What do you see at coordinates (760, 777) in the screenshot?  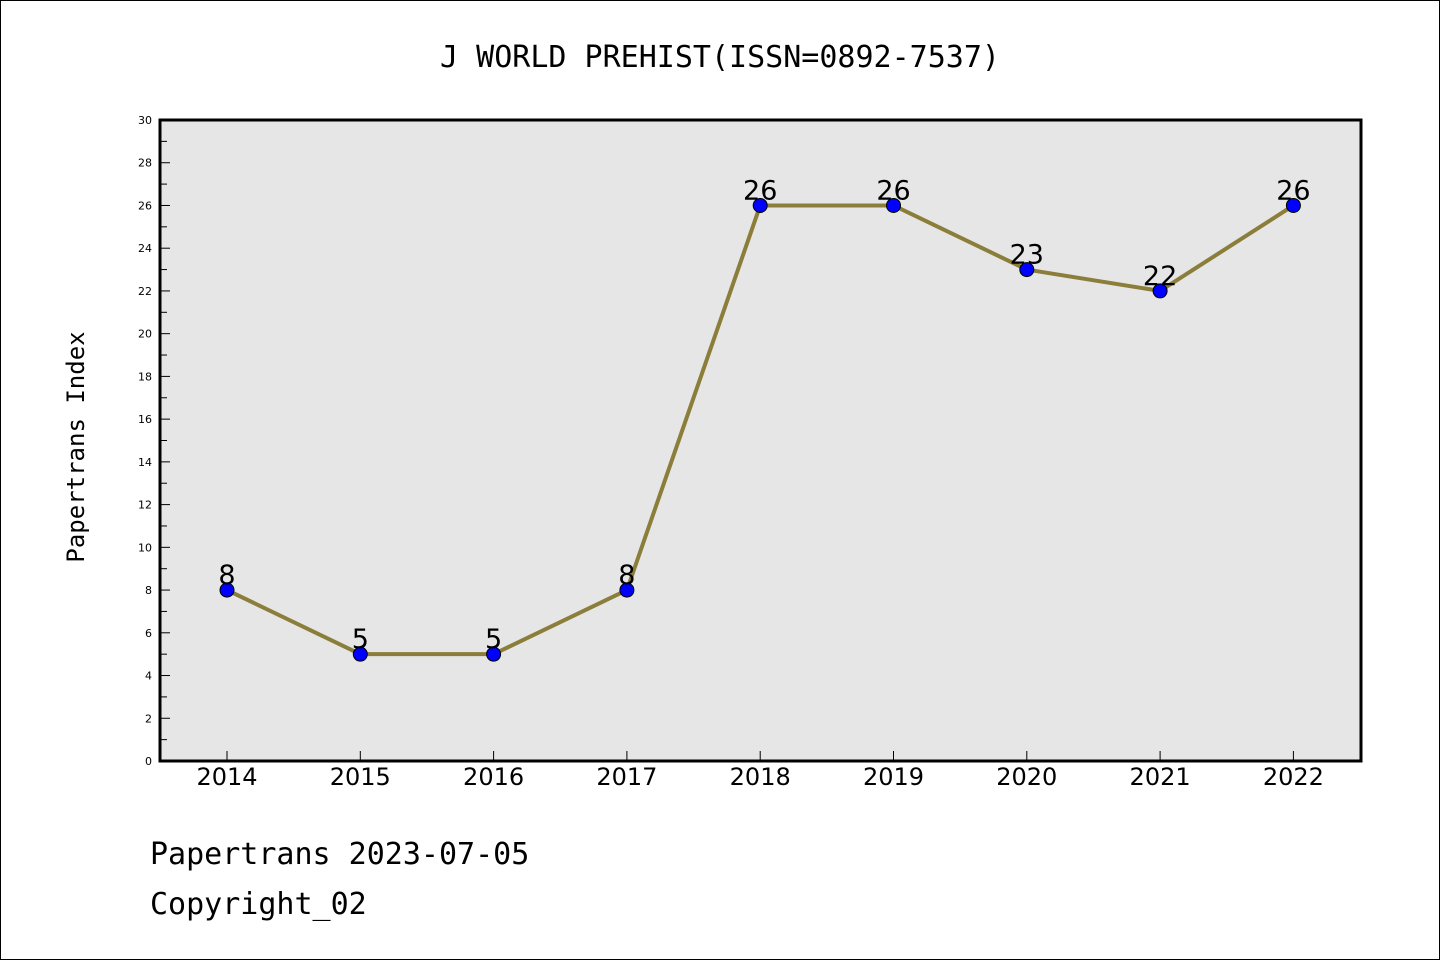 I see `x-tick-label: 2018` at bounding box center [760, 777].